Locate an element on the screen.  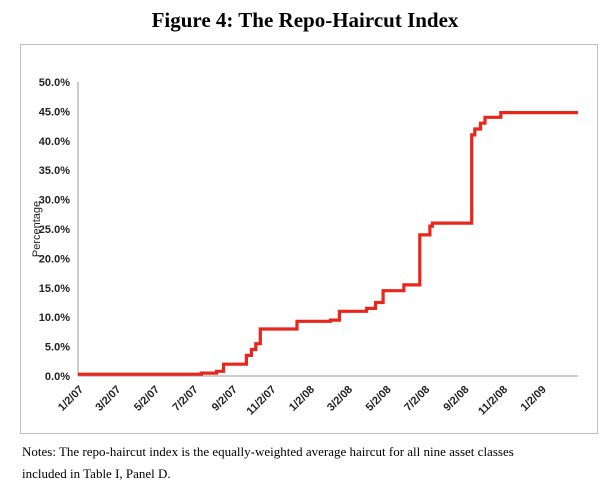
x-tick-label: 9/2/08 is located at coordinates (456, 399).